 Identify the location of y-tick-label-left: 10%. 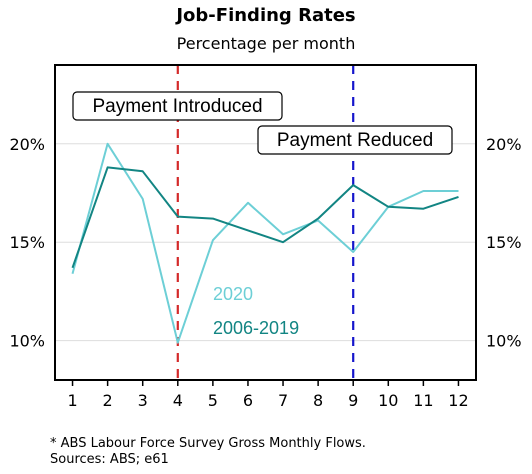
(27, 341).